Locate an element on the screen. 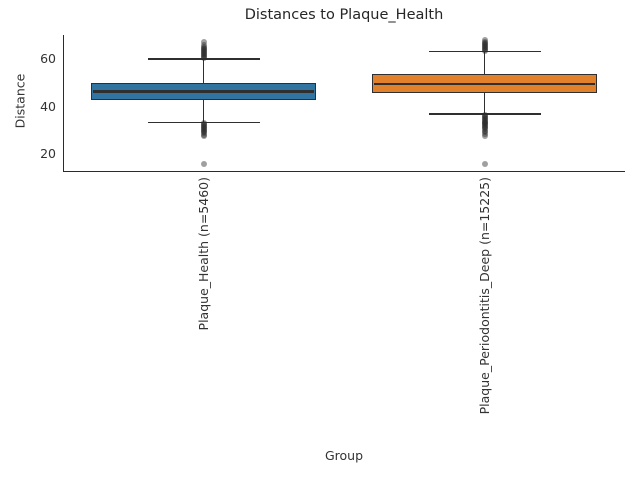  y-tick-label: 20 is located at coordinates (48, 154).